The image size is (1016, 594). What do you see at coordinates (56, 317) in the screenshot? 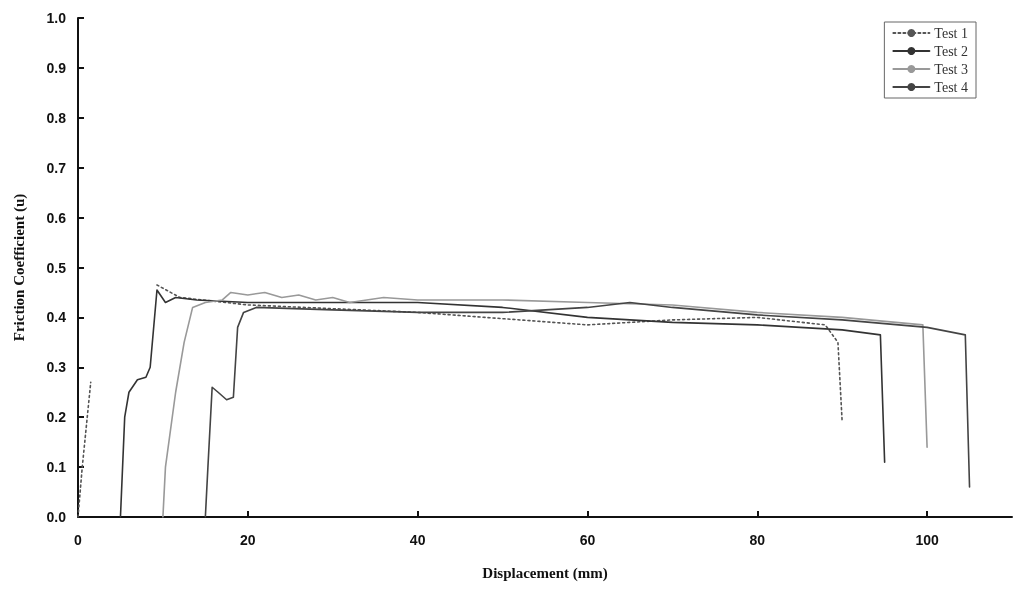
I see `y-tick-label: 0.4` at bounding box center [56, 317].